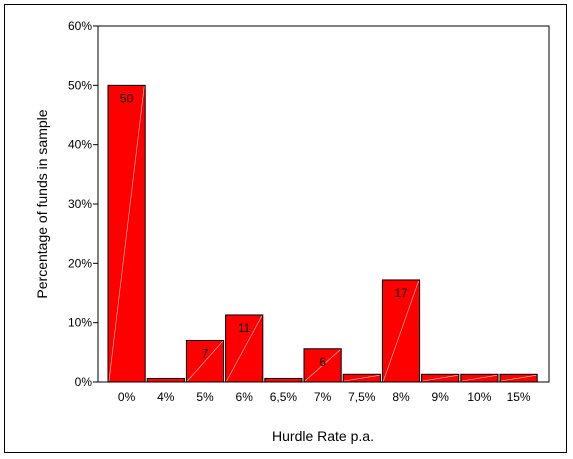  What do you see at coordinates (80, 85) in the screenshot?
I see `y-tick-label: 50%` at bounding box center [80, 85].